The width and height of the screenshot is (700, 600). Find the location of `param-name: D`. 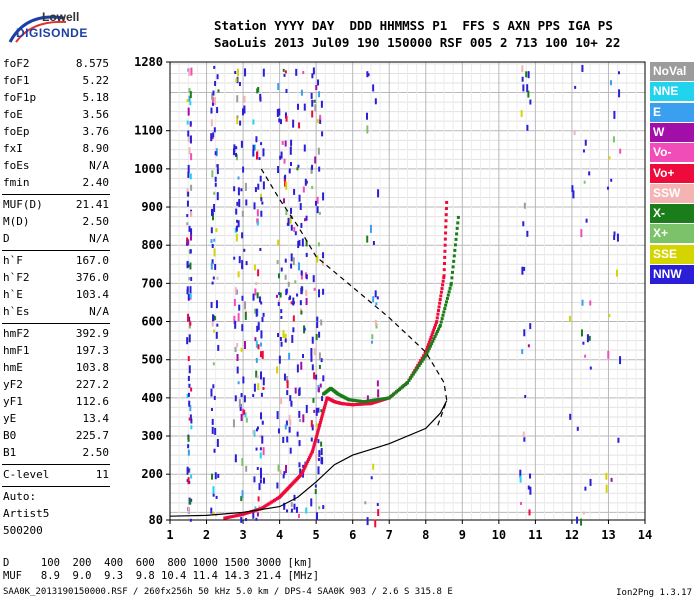

param-name: D is located at coordinates (6, 238).